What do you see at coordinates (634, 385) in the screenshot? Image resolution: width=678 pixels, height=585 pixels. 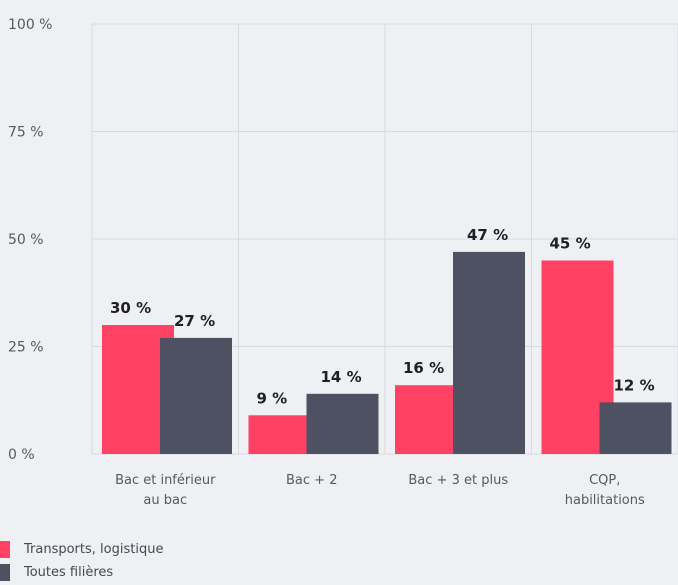 I see `data-label: 12 %` at bounding box center [634, 385].